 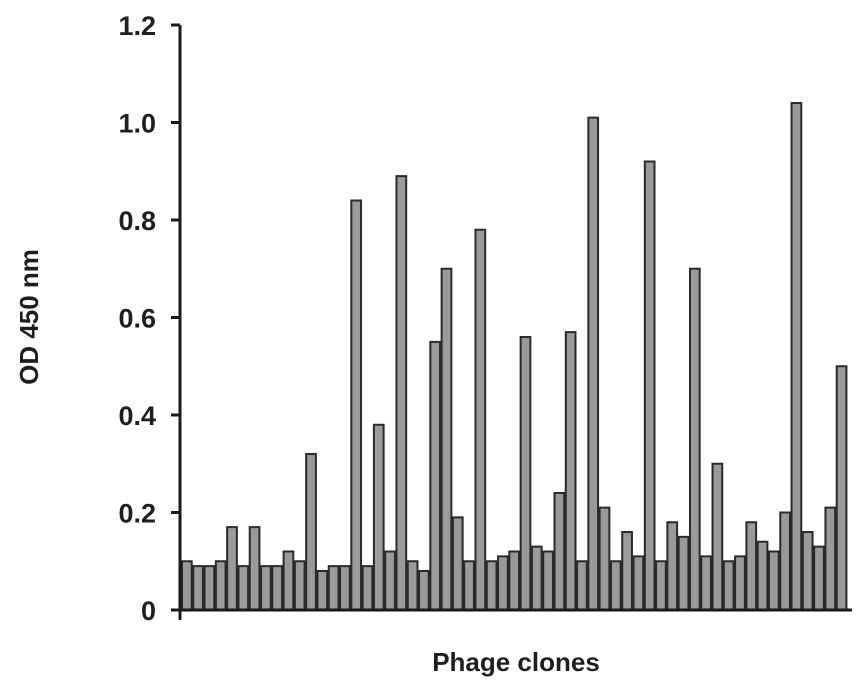 I want to click on x-axis-title: Phage clones, so click(x=516, y=662).